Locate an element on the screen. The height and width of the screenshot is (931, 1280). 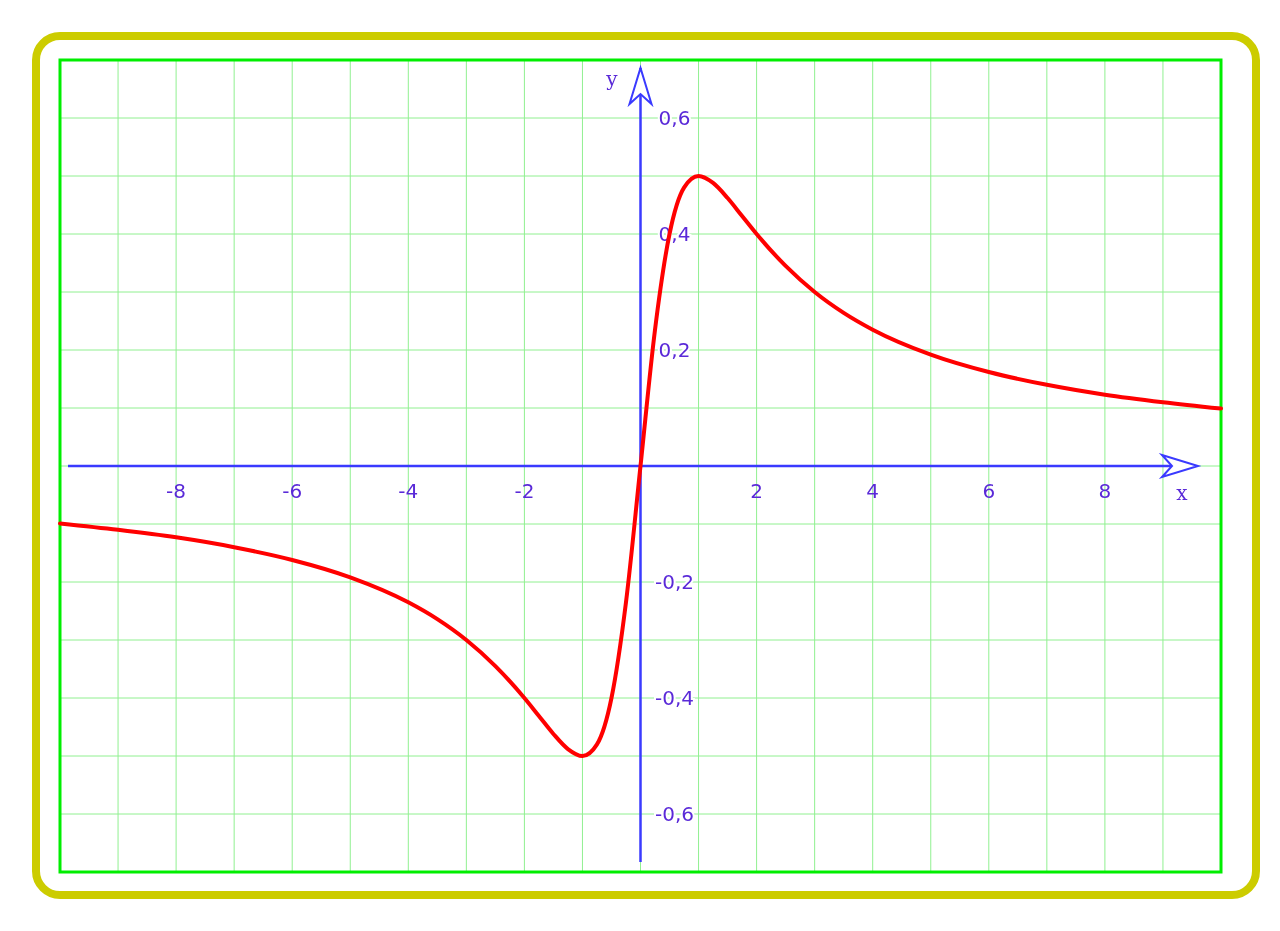
x-tick-label: 4 is located at coordinates (873, 491).